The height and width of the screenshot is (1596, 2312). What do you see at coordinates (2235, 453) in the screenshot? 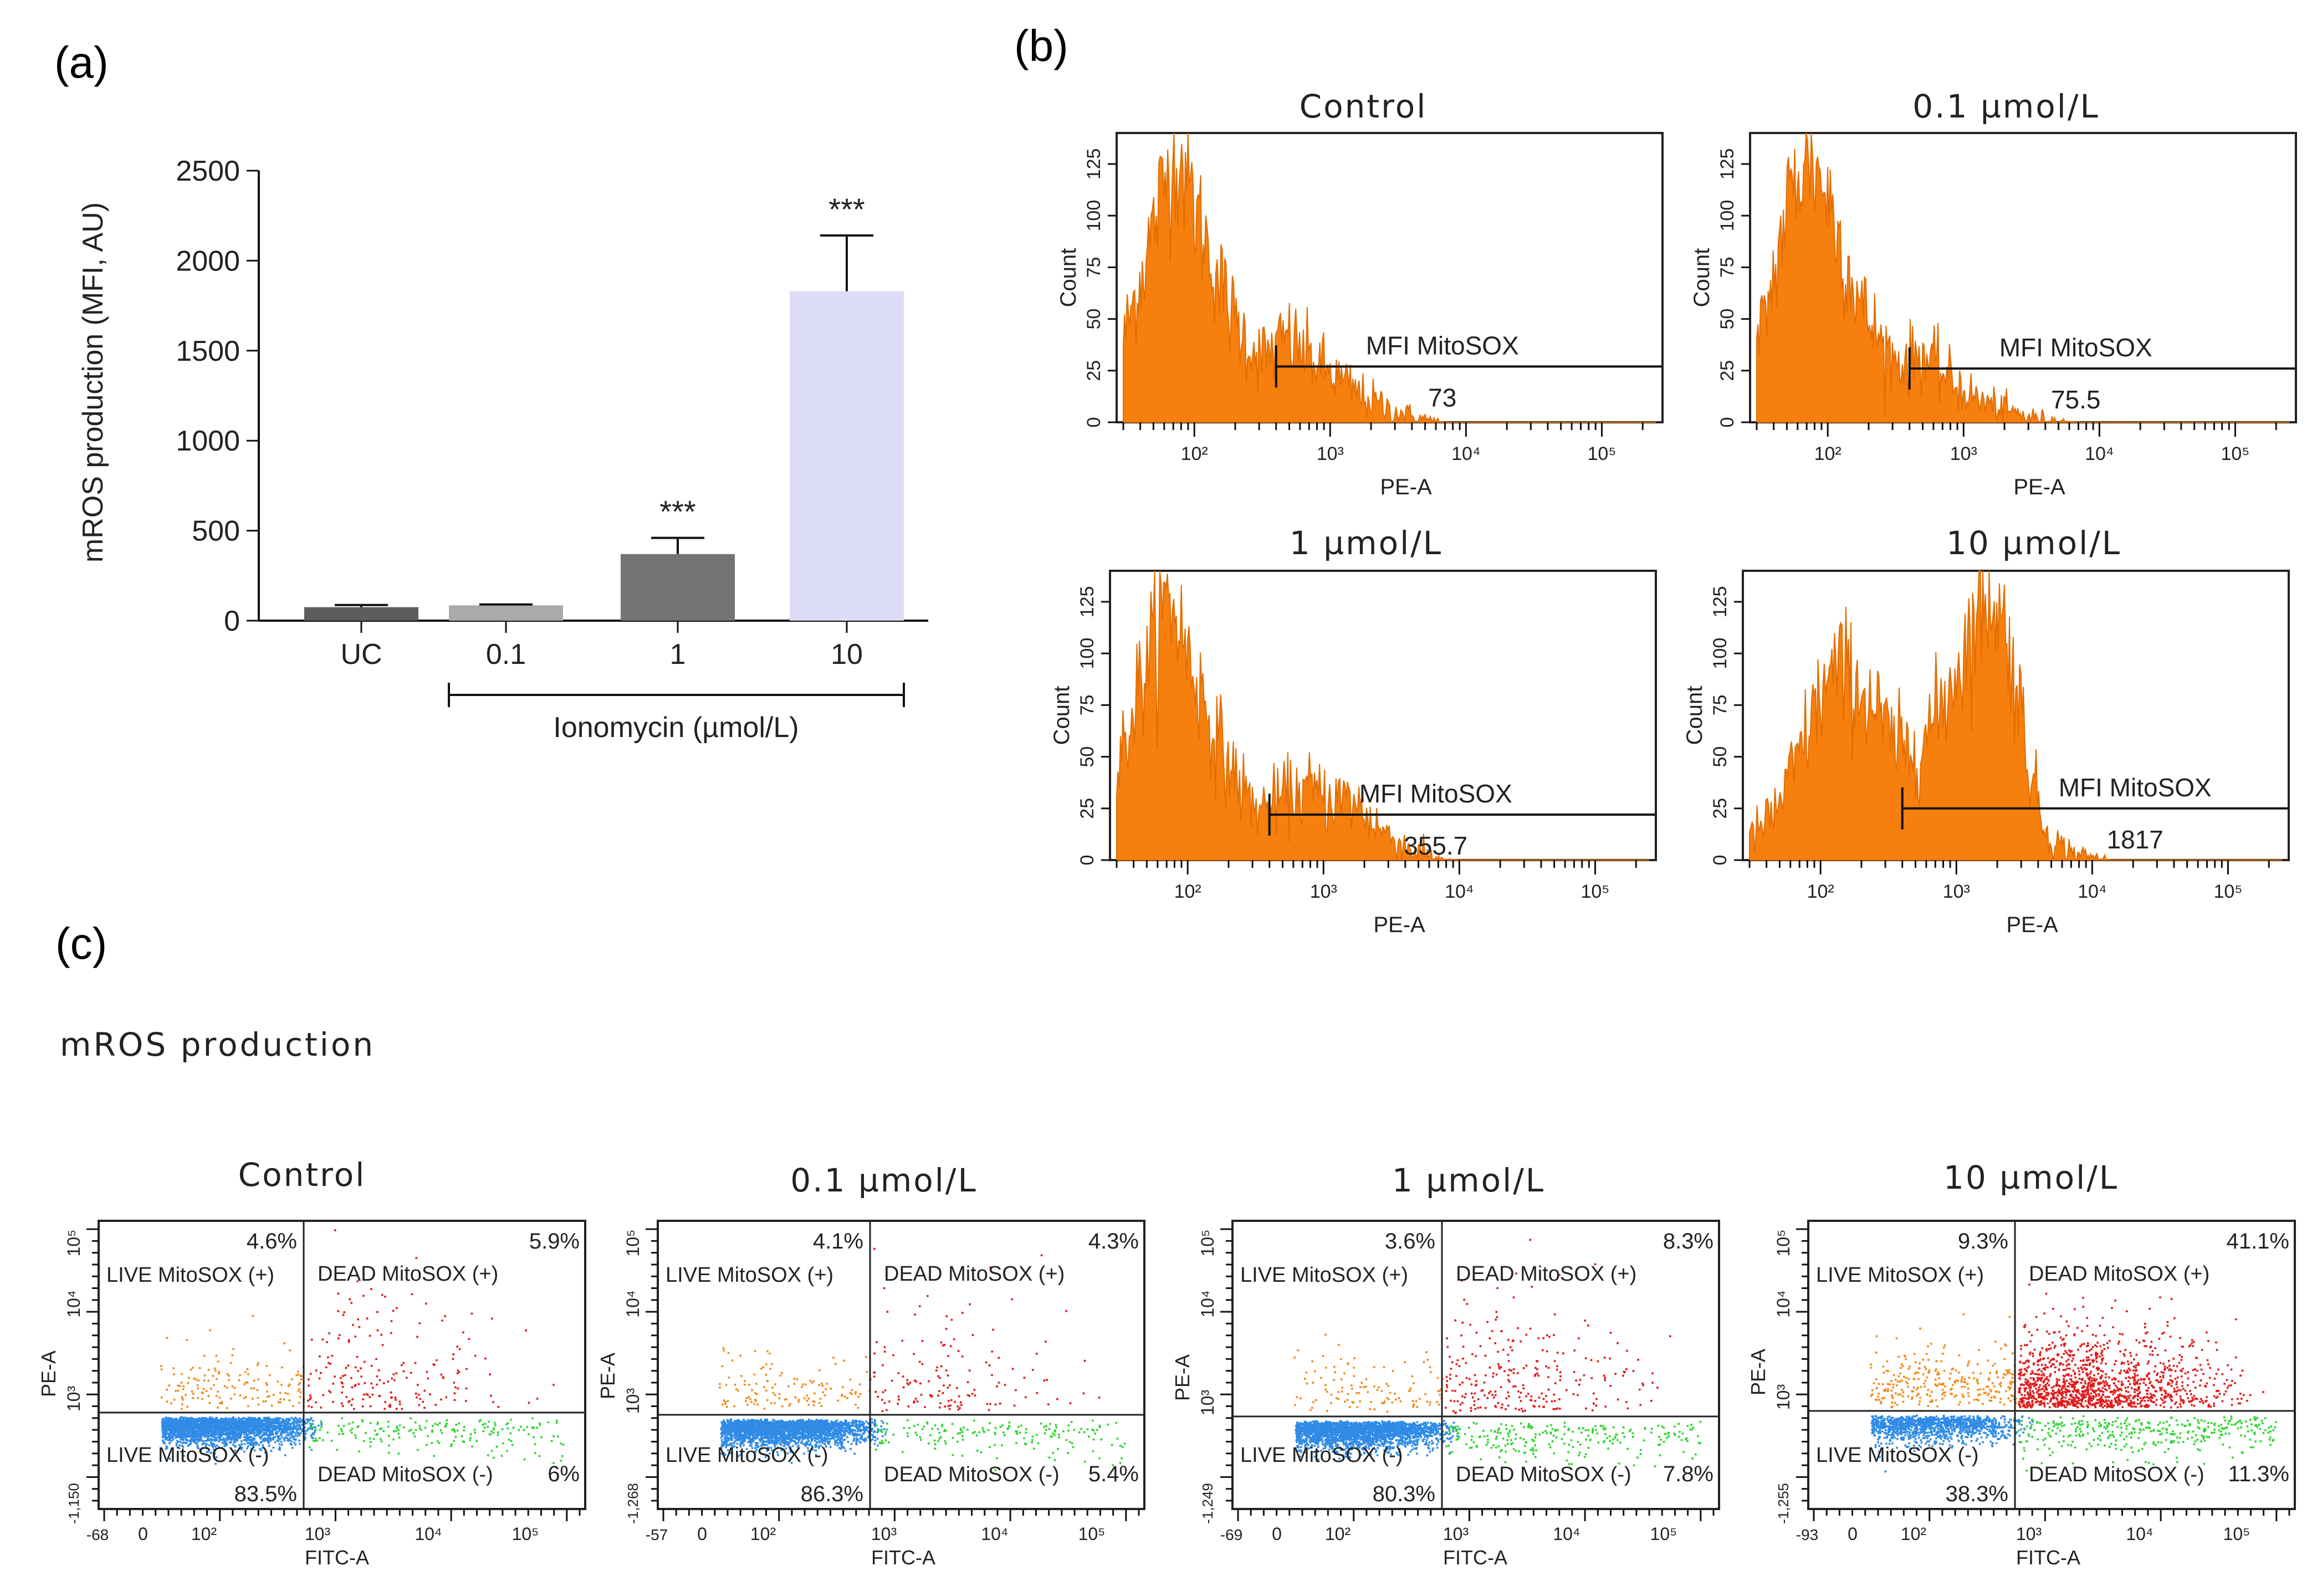
I see `histogram-xtick-label: 10⁵` at bounding box center [2235, 453].